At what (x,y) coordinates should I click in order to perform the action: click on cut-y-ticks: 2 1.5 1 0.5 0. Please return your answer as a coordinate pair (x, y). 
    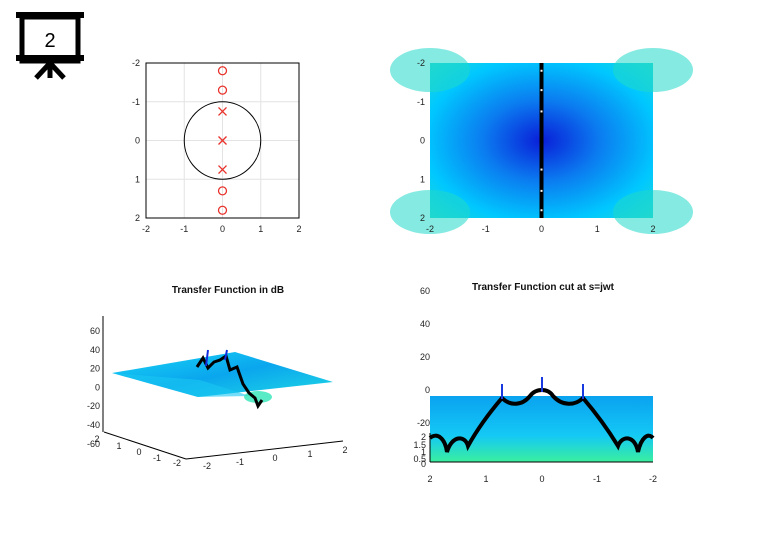
    Looking at the image, I should click on (419, 450).